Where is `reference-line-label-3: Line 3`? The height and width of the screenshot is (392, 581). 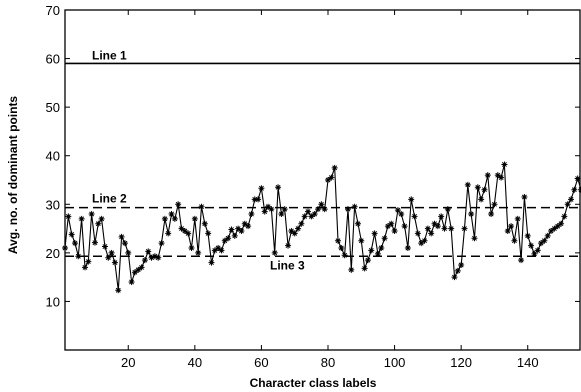
reference-line-label-3: Line 3 is located at coordinates (287, 265).